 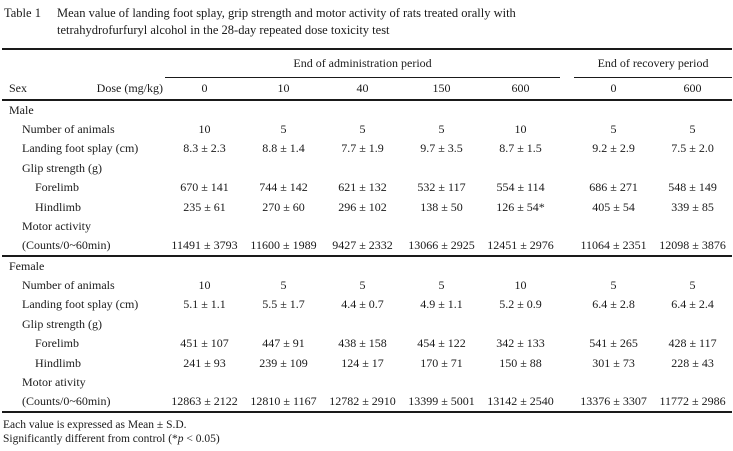 I want to click on row-label: Number of animals, so click(x=68, y=284).